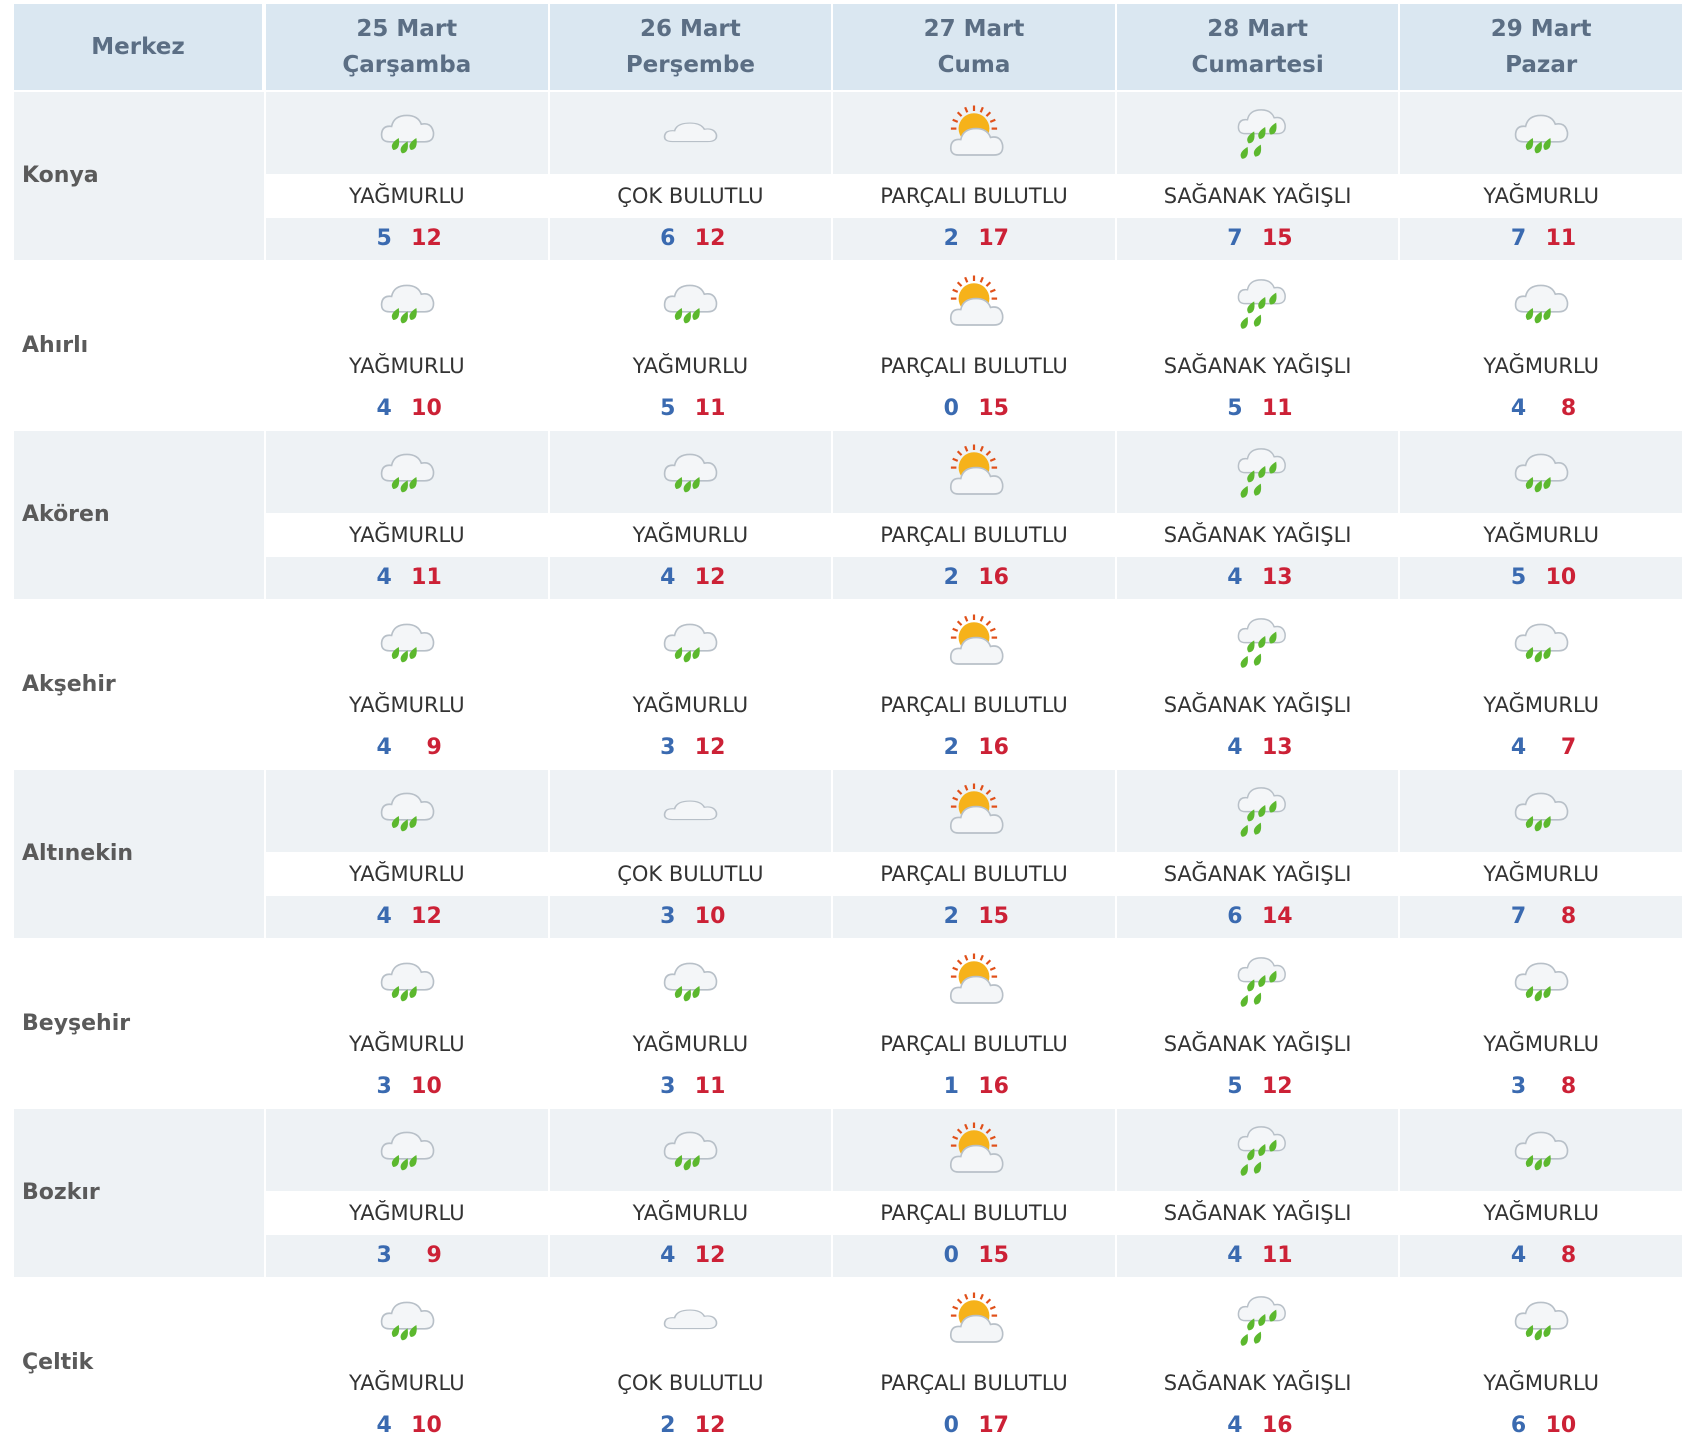 This screenshot has height=1448, width=1682. Describe the element at coordinates (993, 578) in the screenshot. I see `max-temp: 16` at that location.